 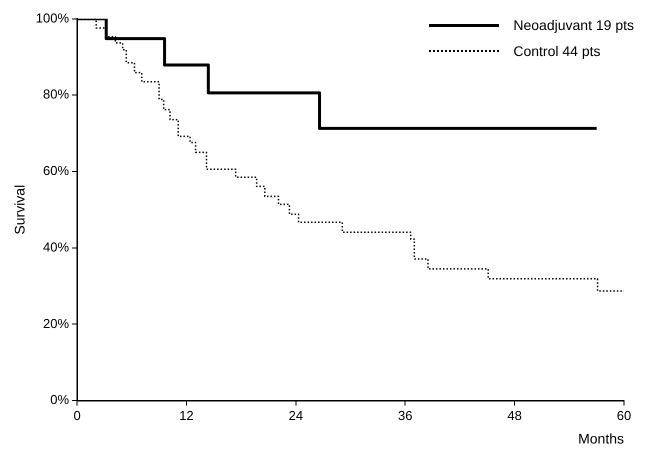 I want to click on y-tick-label: 60%, so click(x=56, y=170).